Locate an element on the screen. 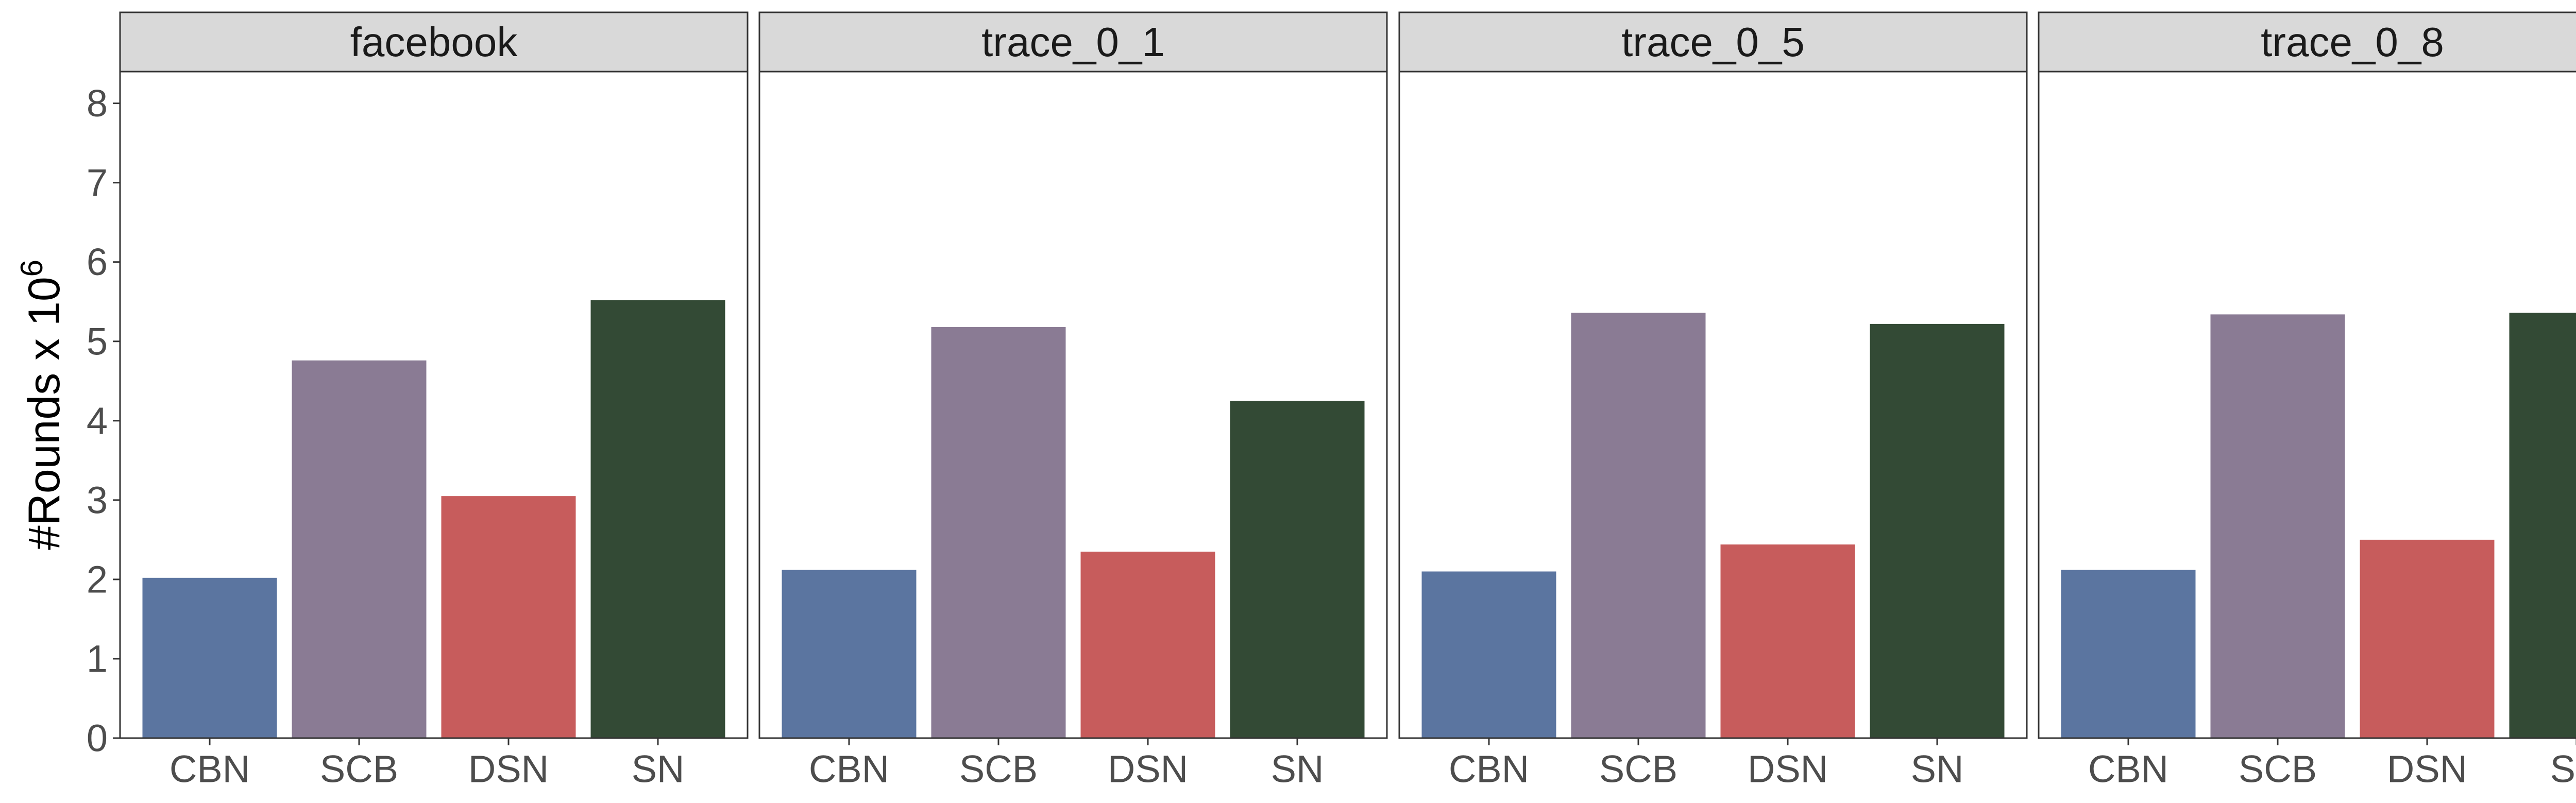 The height and width of the screenshot is (803, 2576). y-tick-label: 4 is located at coordinates (97, 420).